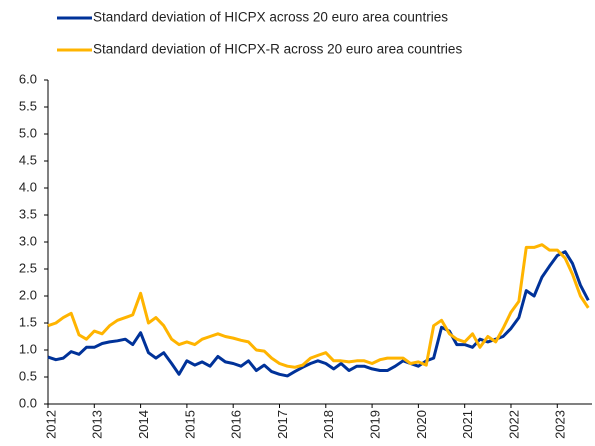 The image size is (595, 446). What do you see at coordinates (375, 424) in the screenshot?
I see `x-tick-label: 2019` at bounding box center [375, 424].